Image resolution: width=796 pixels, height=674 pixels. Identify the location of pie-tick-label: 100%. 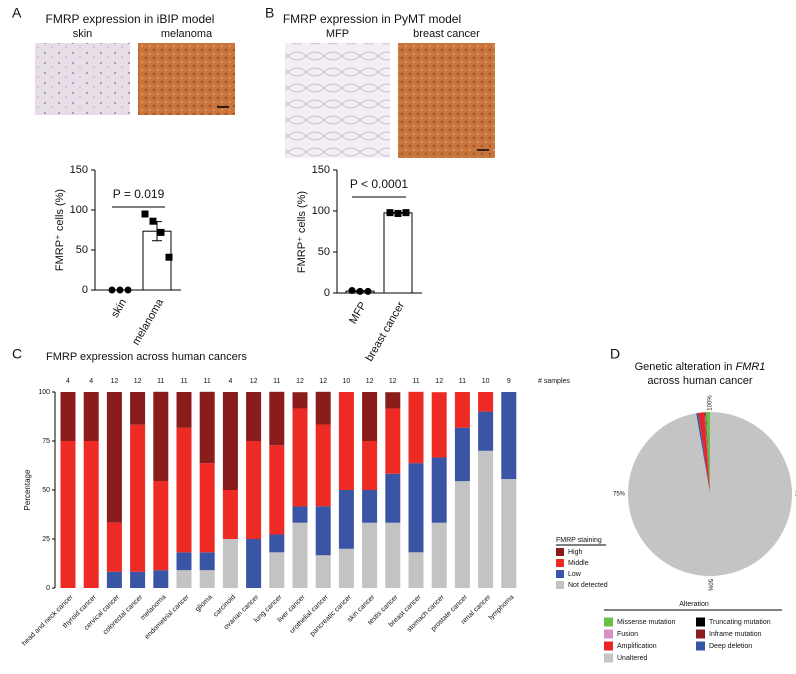
(711, 403).